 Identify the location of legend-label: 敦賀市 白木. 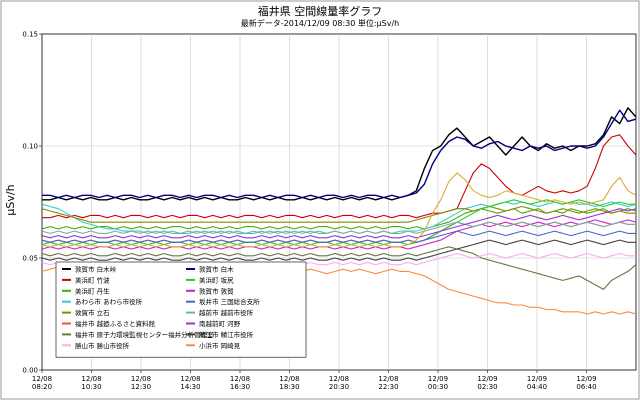
(216, 269).